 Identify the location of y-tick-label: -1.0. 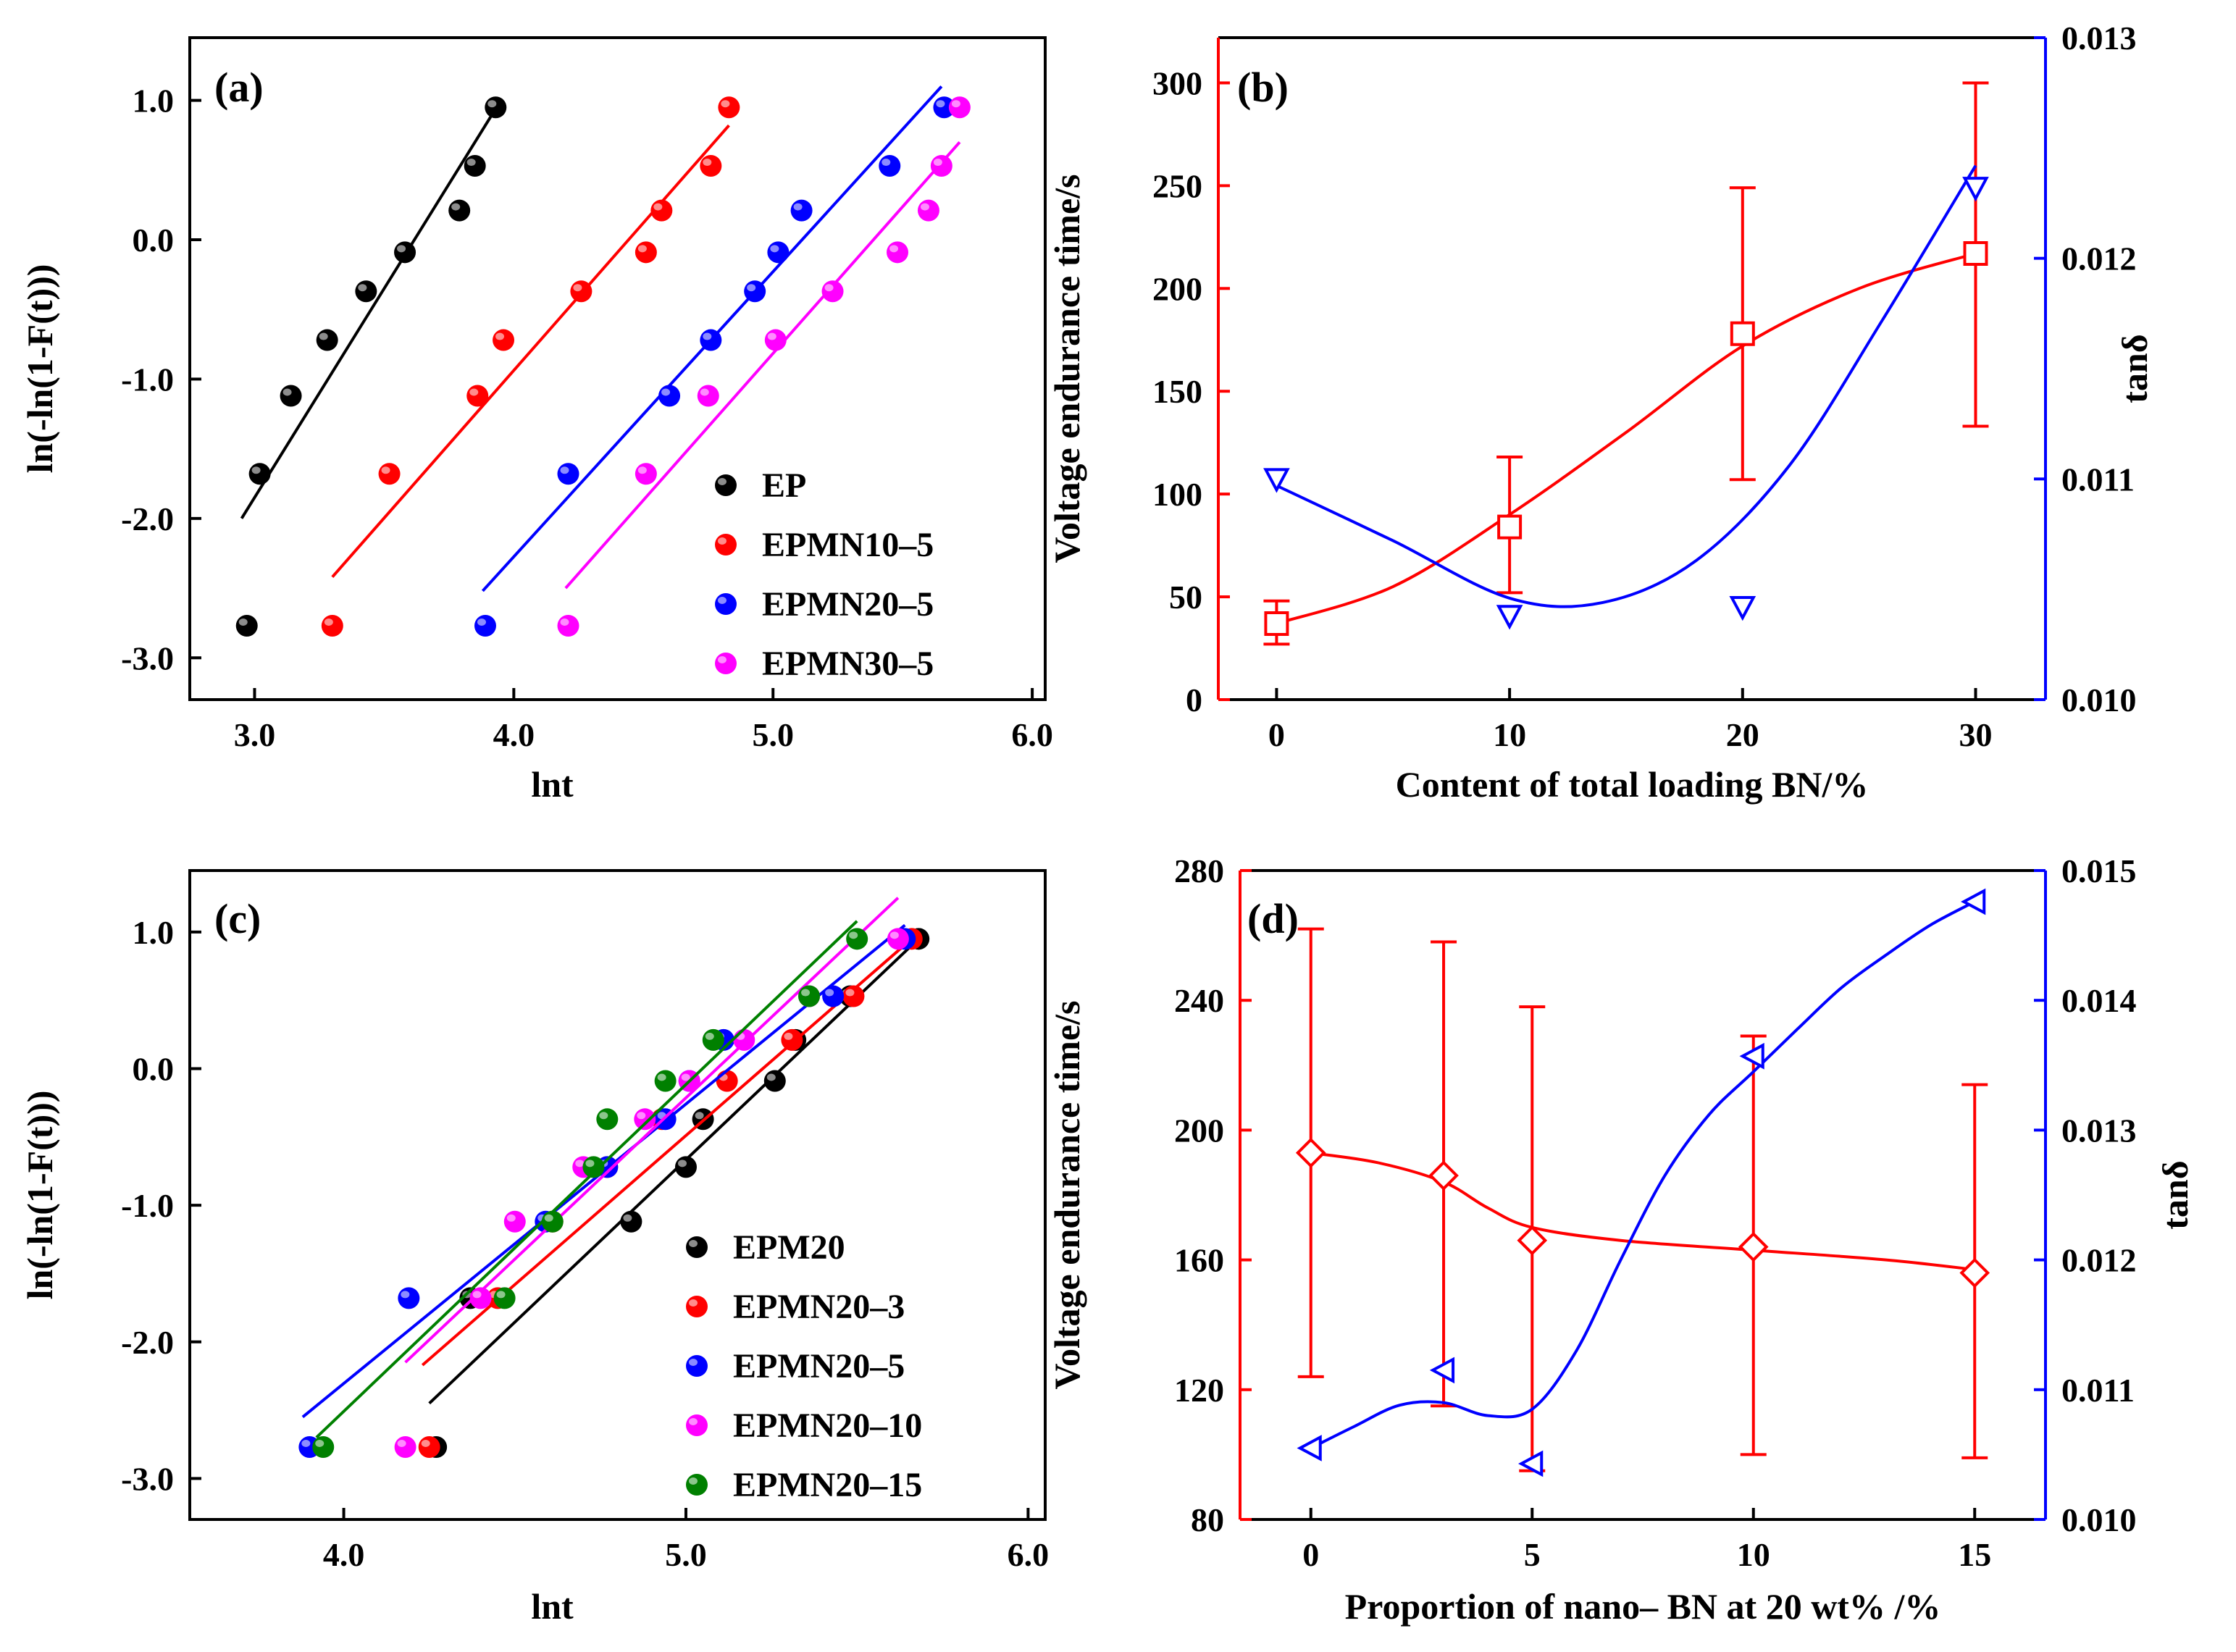
(147, 380).